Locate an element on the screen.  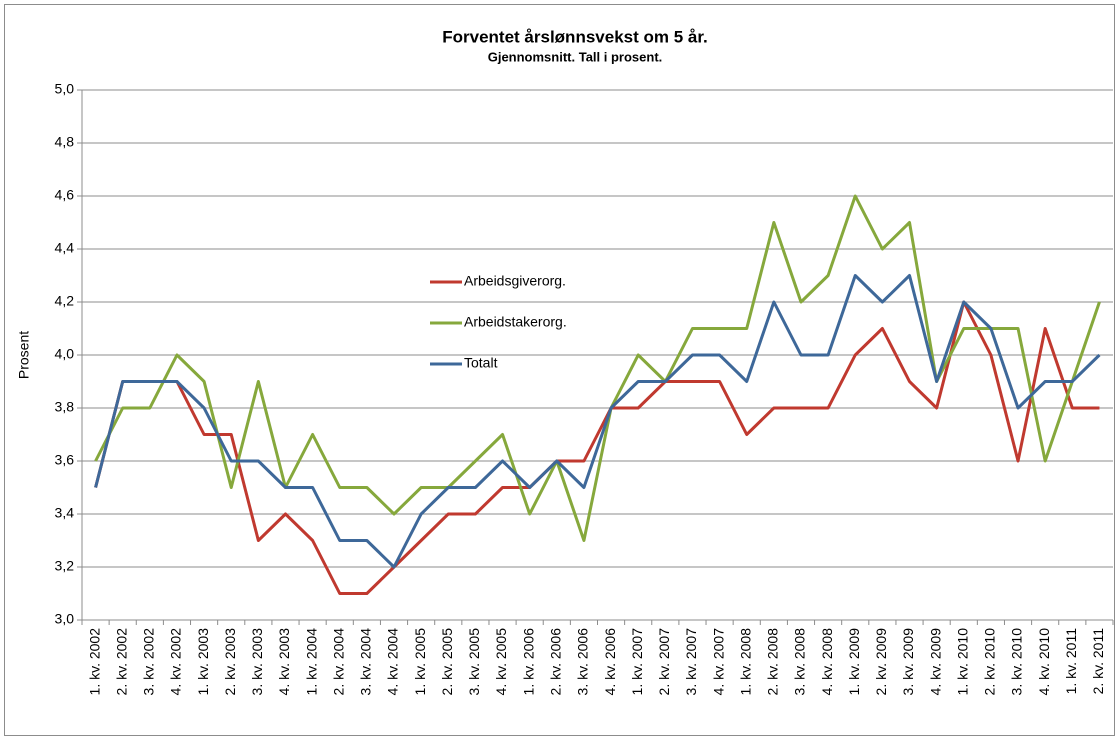
x-tick-label: 3. kv. 2003 is located at coordinates (257, 662).